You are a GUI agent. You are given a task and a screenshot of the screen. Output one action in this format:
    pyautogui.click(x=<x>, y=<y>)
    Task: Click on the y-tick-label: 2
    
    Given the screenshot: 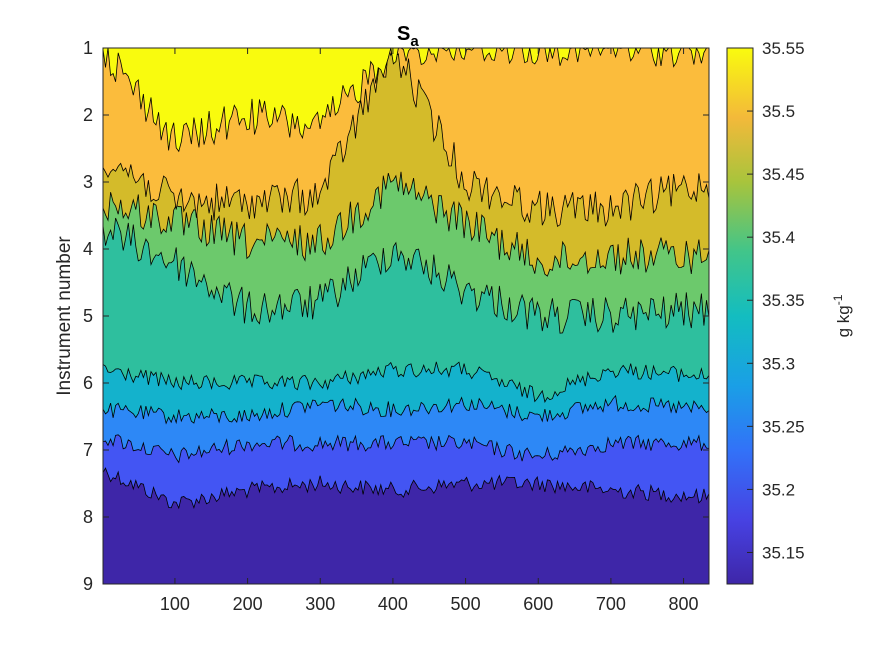 What is the action you would take?
    pyautogui.click(x=88, y=115)
    